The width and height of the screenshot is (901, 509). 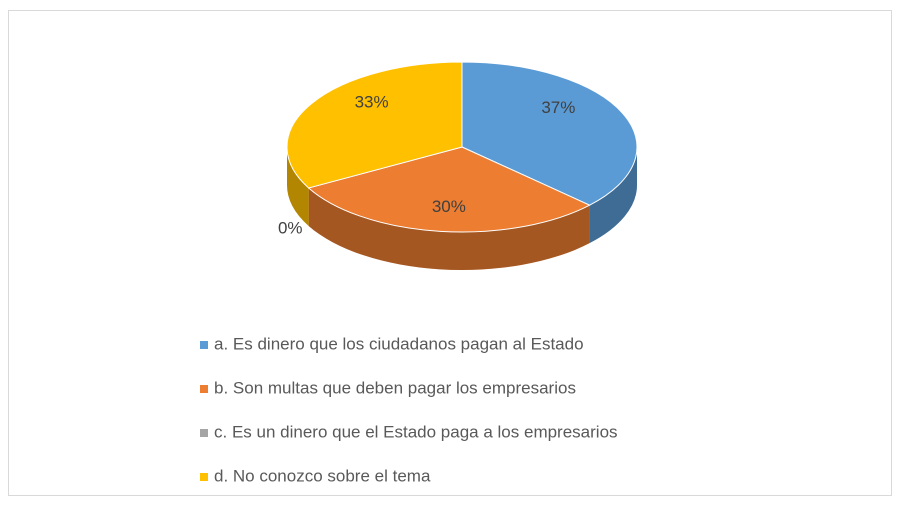 I want to click on data-label: 33%, so click(x=372, y=102).